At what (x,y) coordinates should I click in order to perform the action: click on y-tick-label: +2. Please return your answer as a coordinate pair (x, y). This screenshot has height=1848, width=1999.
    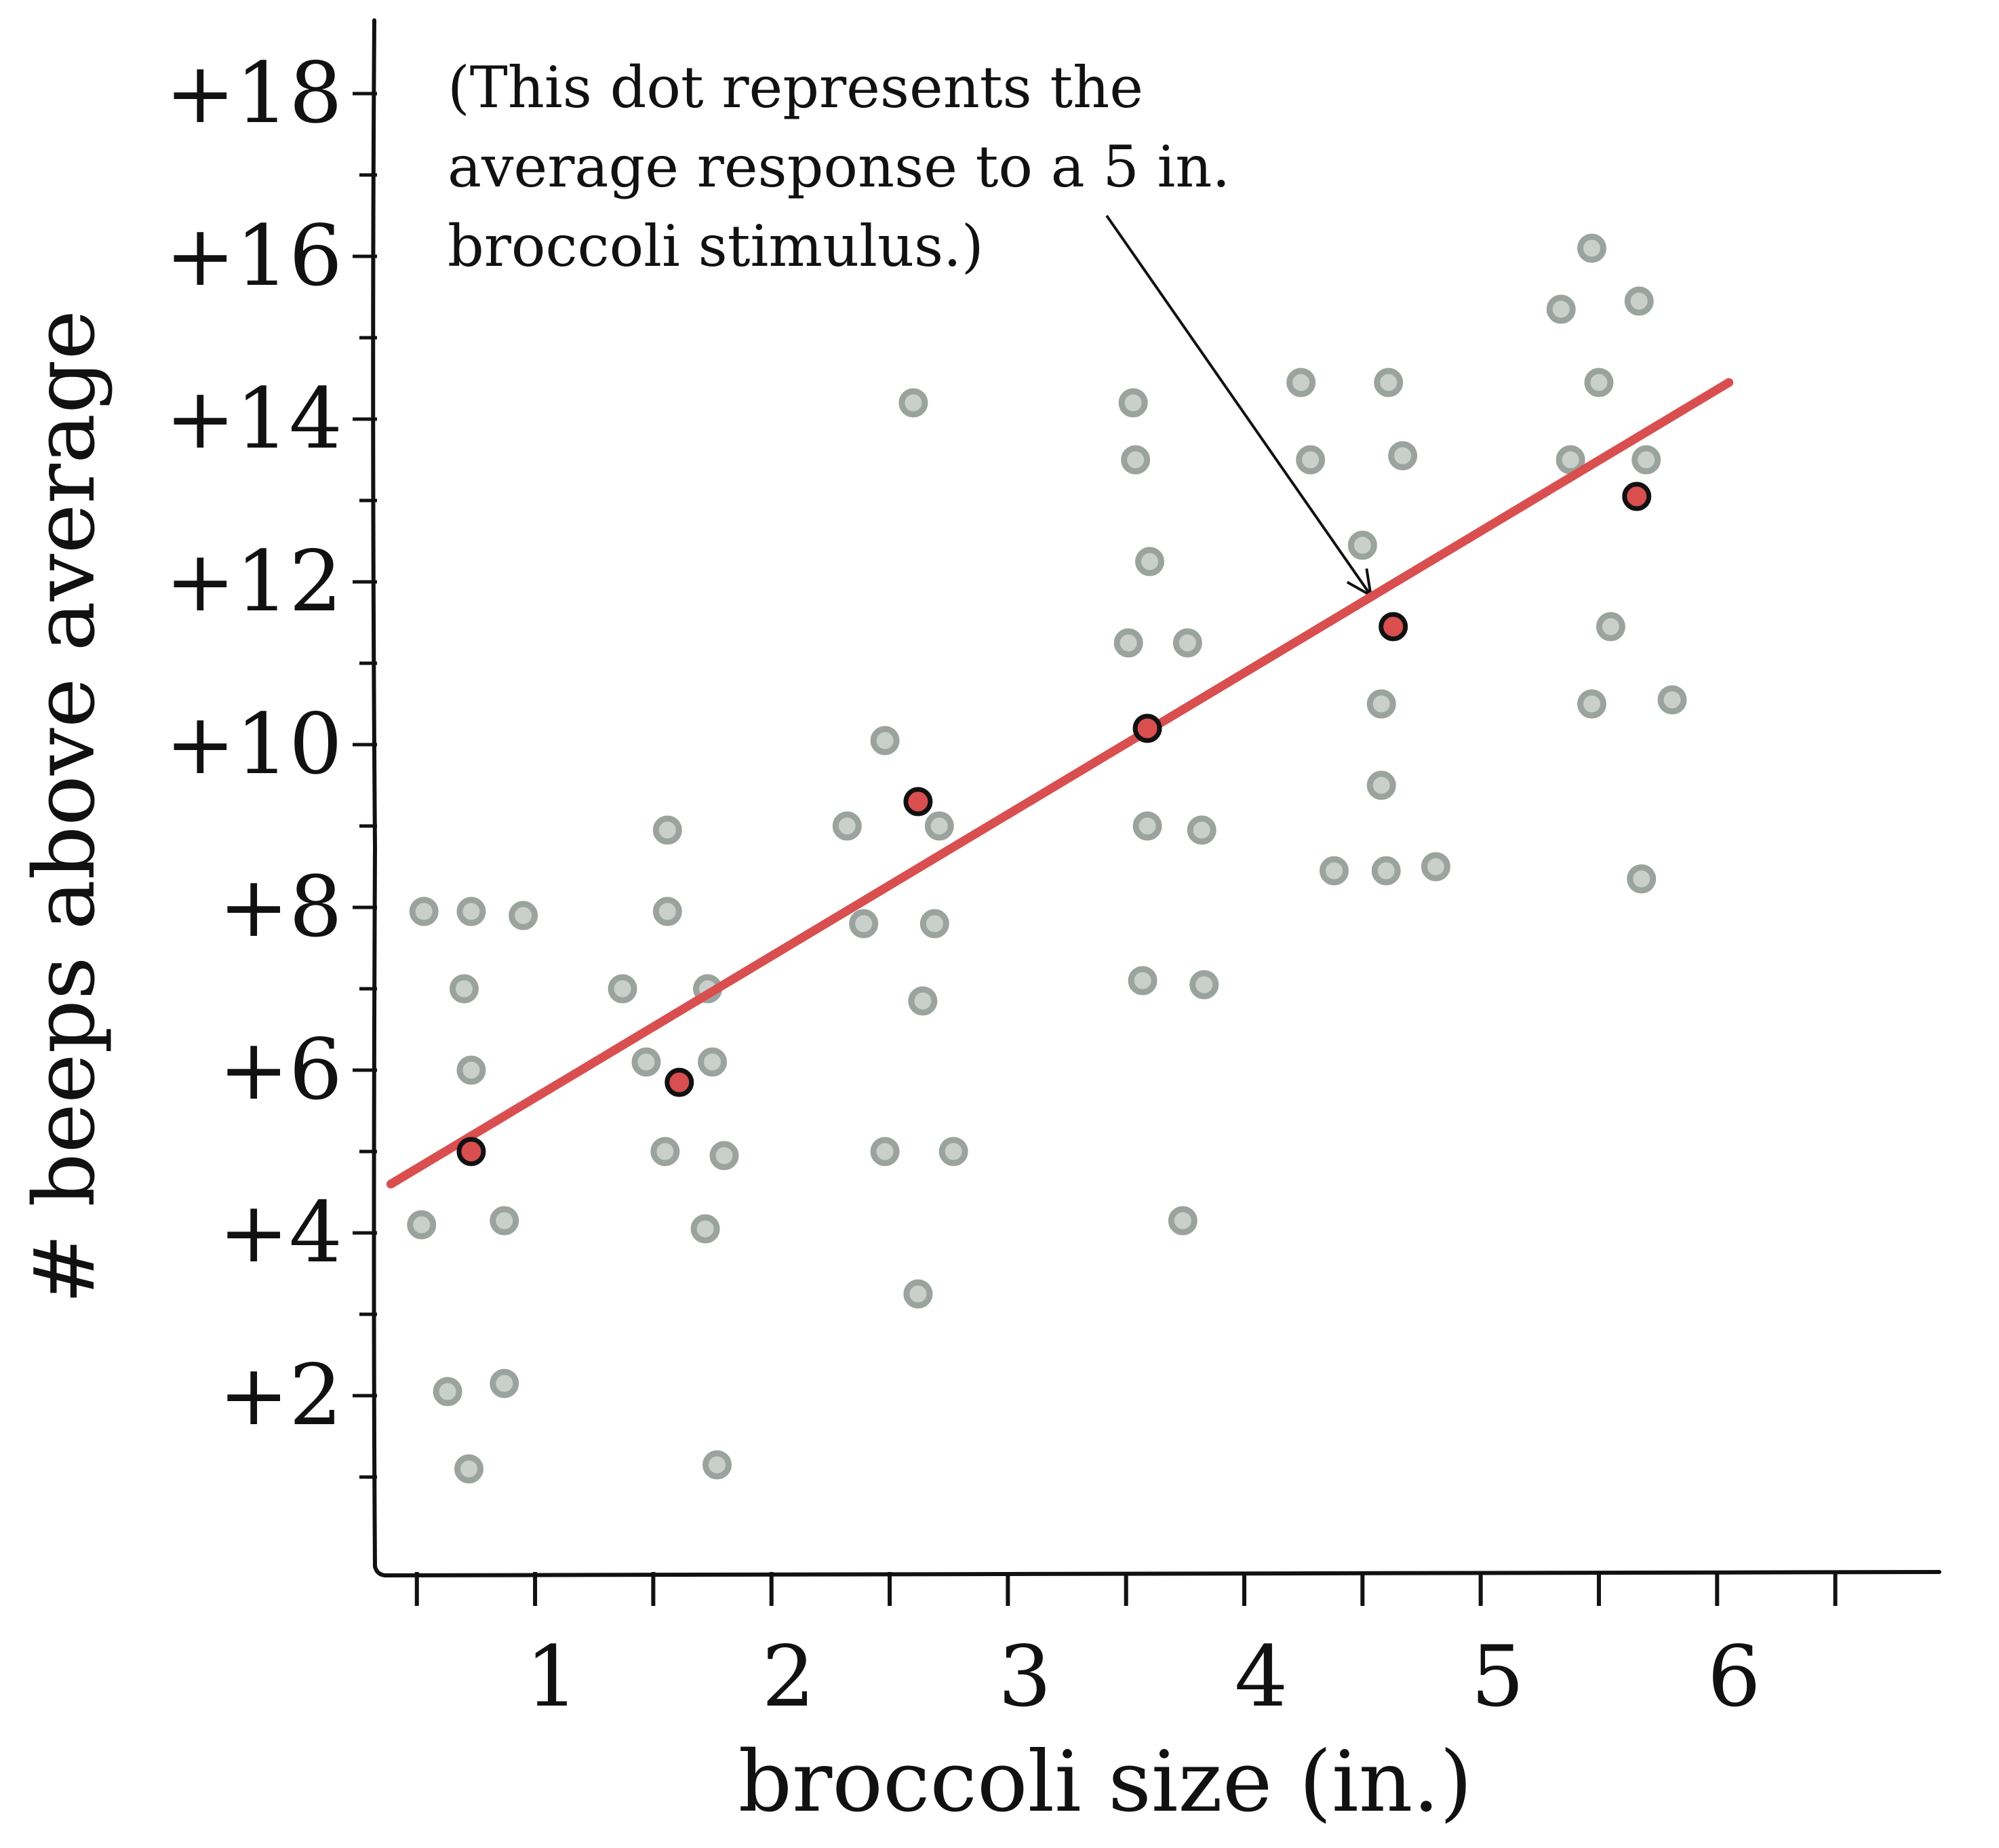
    Looking at the image, I should click on (280, 1395).